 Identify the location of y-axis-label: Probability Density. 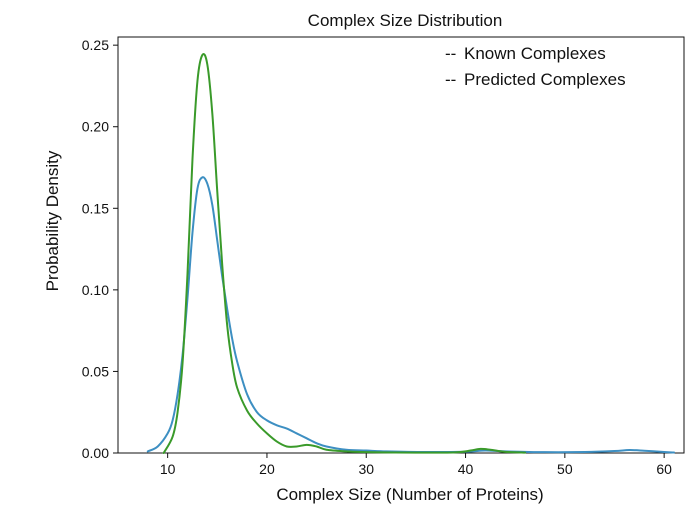
(52, 220).